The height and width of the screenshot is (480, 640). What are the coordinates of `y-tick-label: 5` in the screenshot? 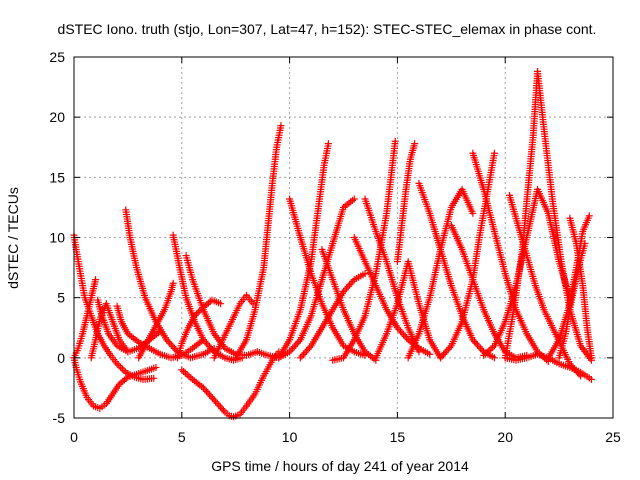 It's located at (61, 298).